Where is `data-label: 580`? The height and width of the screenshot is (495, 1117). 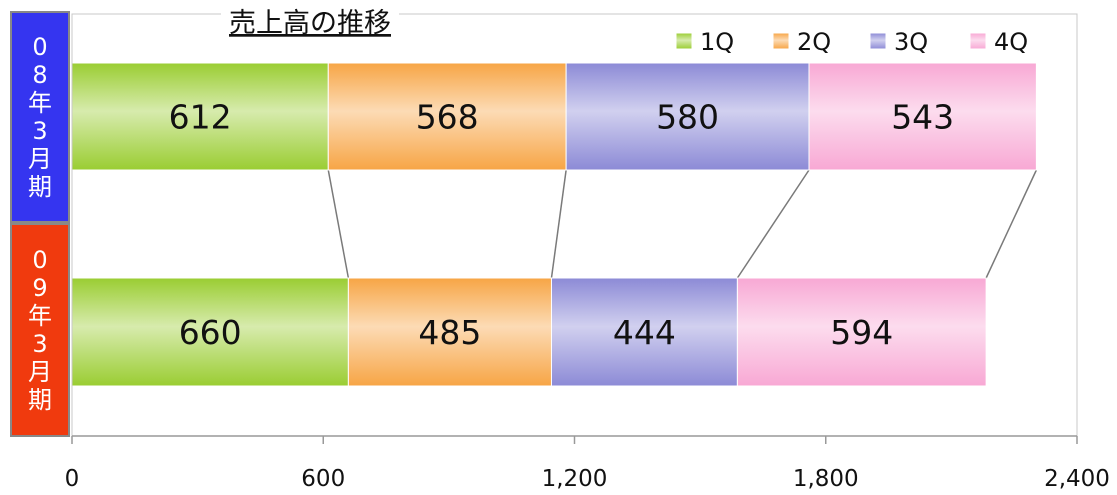
data-label: 580 is located at coordinates (687, 117).